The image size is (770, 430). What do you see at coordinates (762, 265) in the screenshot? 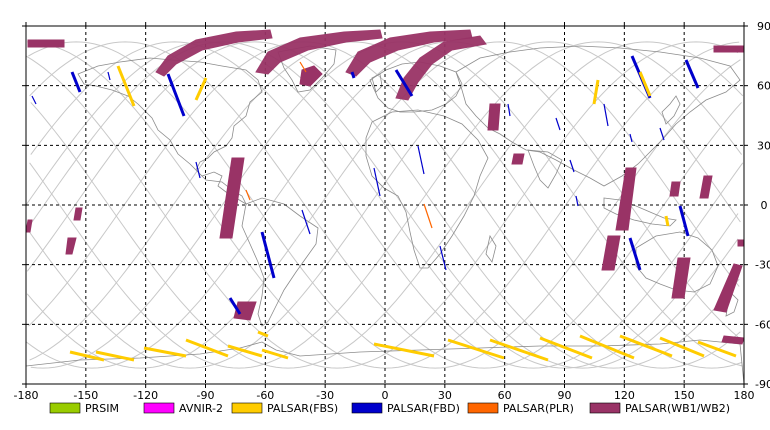
I see `y-tick-label: -30` at bounding box center [762, 265].